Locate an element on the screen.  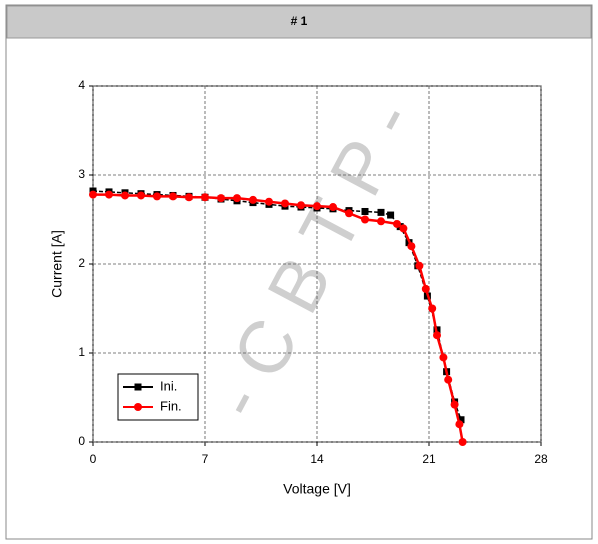
legend-box is located at coordinates (158, 397).